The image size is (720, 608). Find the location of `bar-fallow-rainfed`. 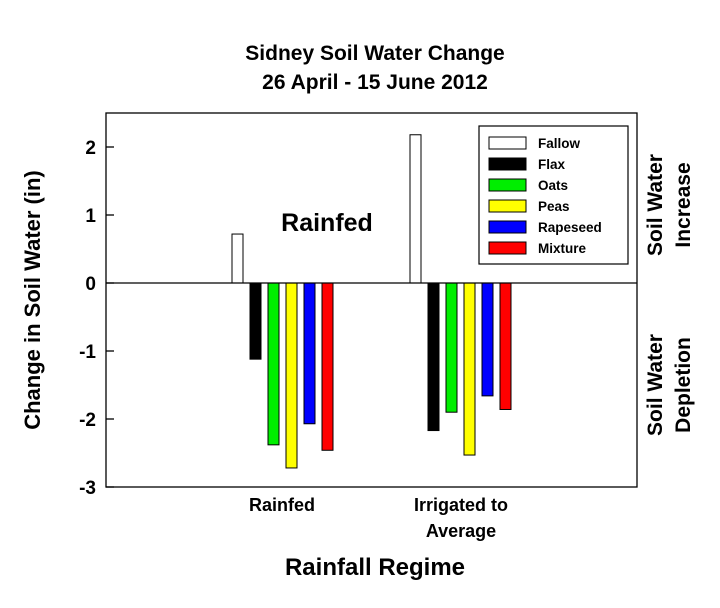

bar-fallow-rainfed is located at coordinates (237, 258).